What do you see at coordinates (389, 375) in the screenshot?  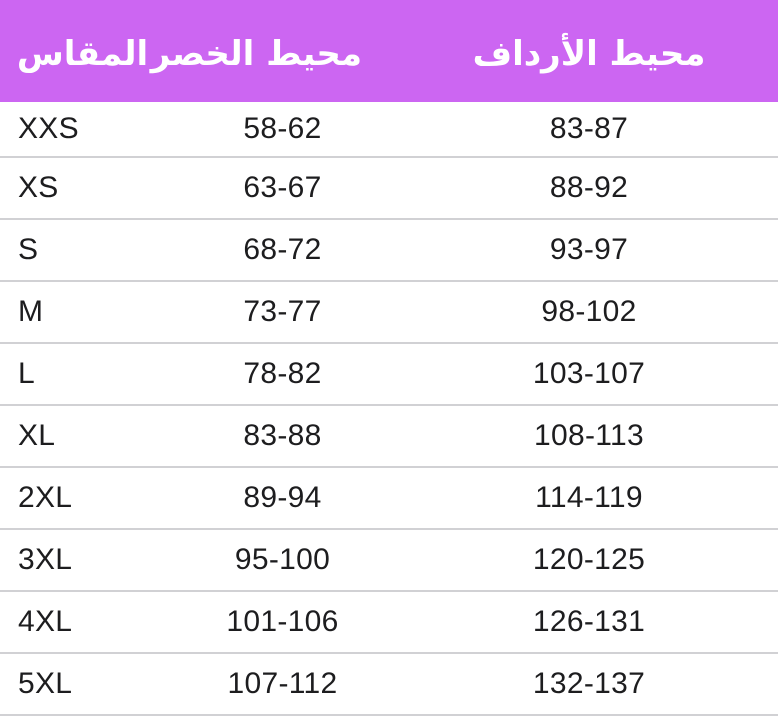 I see `table-row: L 78-82 103-107` at bounding box center [389, 375].